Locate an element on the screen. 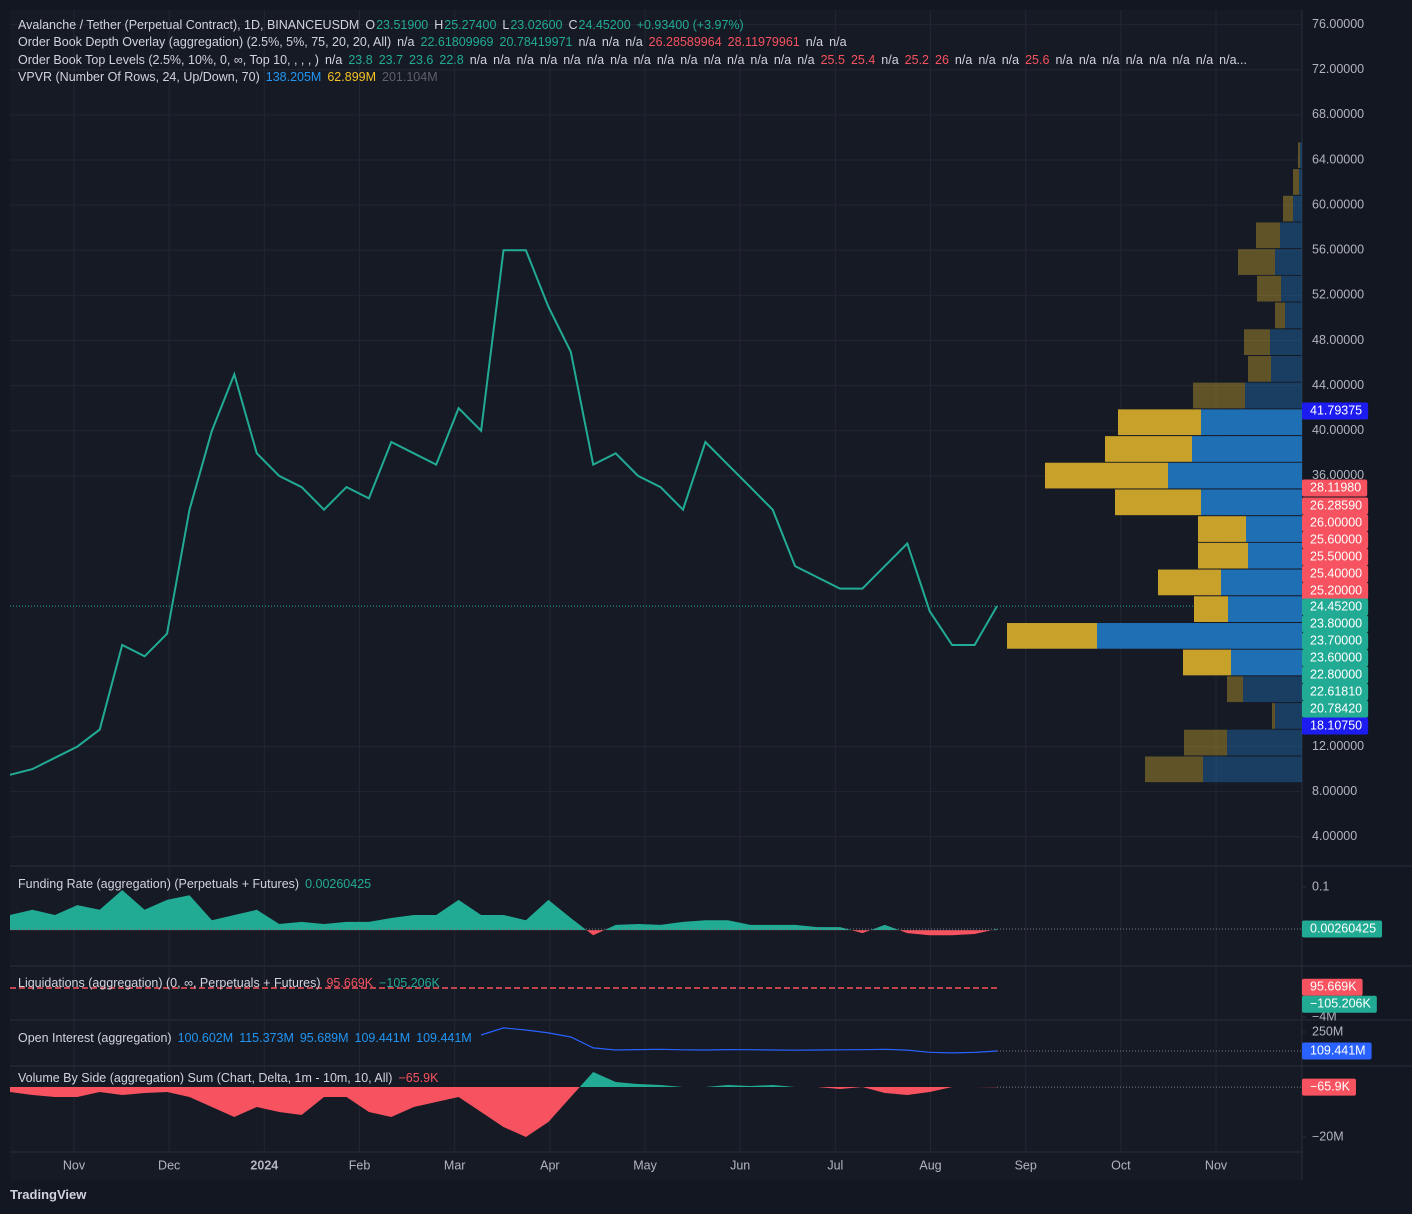  price-label-text: 24.45200 is located at coordinates (1336, 606).